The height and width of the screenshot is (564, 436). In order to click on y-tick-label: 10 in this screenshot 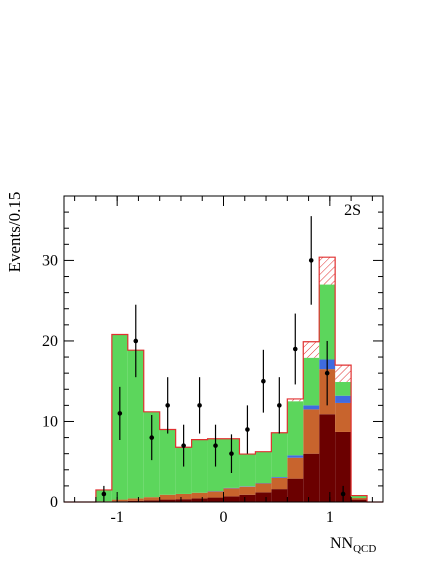, I will do `click(50, 421)`.